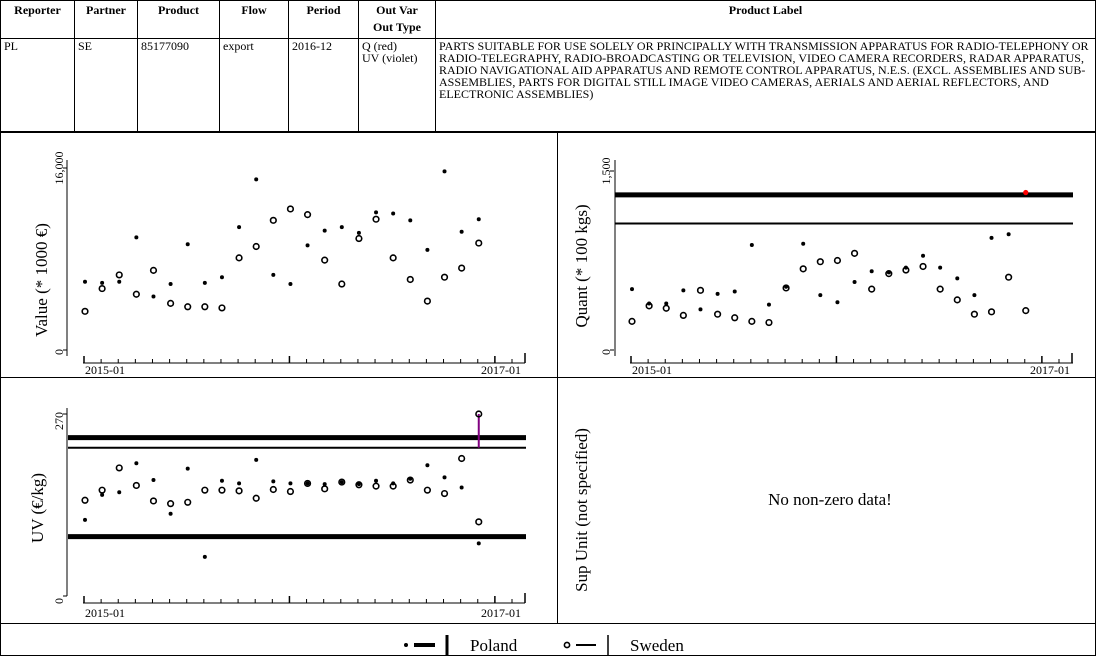 Image resolution: width=1096 pixels, height=656 pixels. Describe the element at coordinates (830, 499) in the screenshot. I see `no-data-message: No non-zero data!` at that location.